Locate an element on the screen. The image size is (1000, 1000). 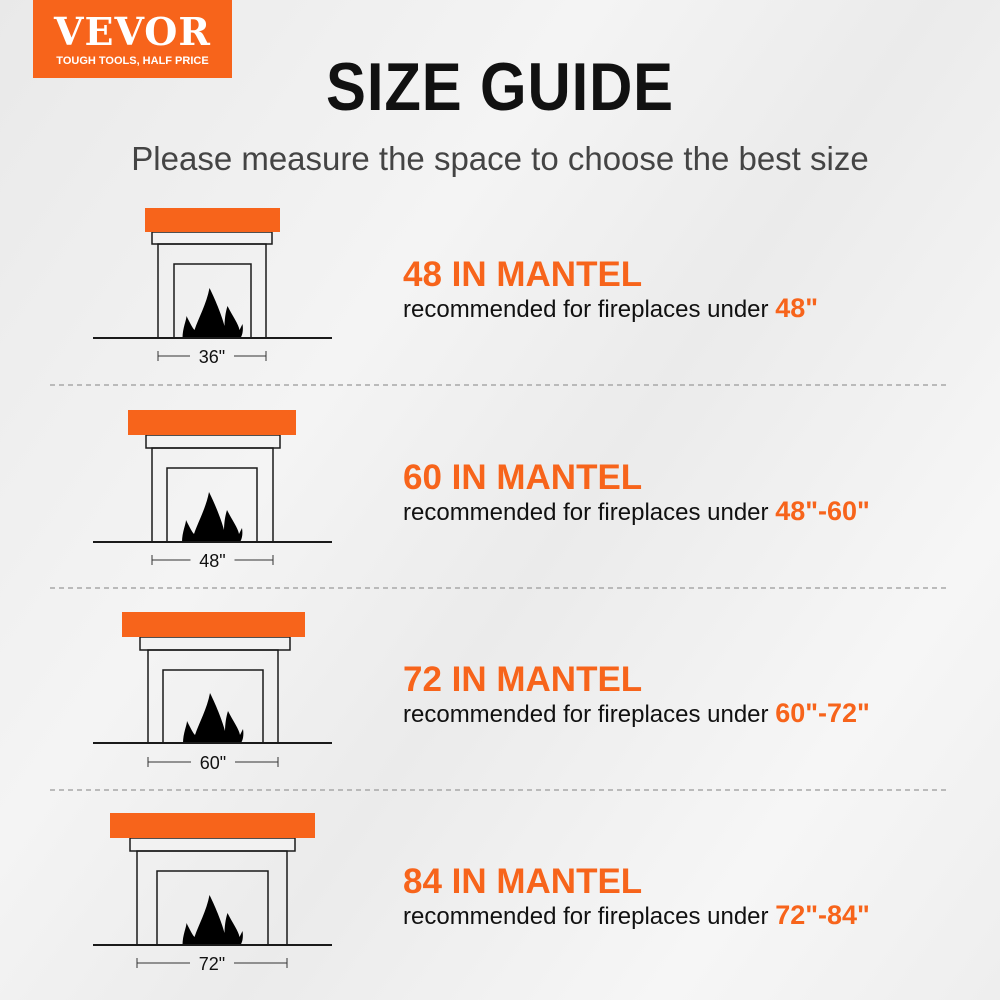
logo-brand: VEVOR is located at coordinates (132, 31).